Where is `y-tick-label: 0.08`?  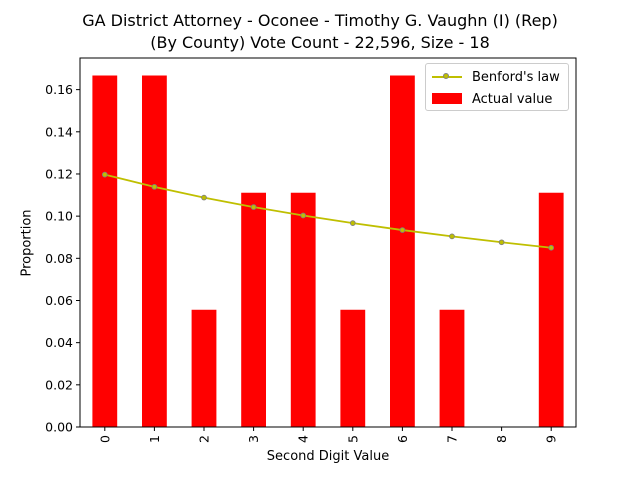 y-tick-label: 0.08 is located at coordinates (59, 258).